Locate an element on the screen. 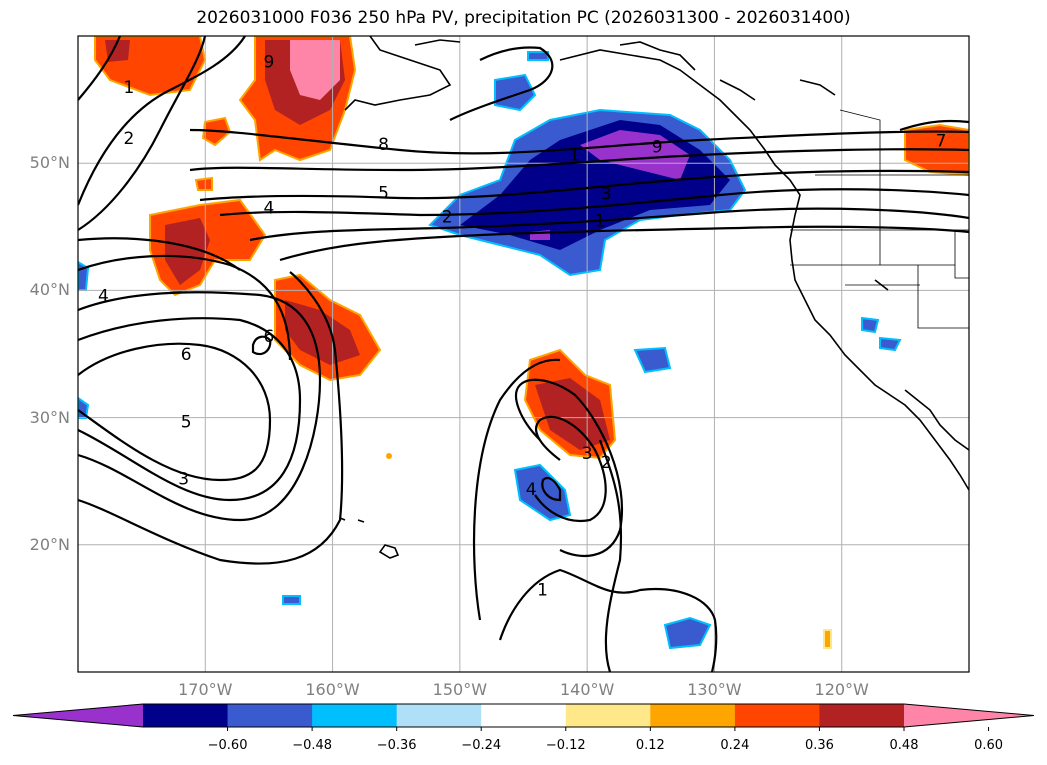 The height and width of the screenshot is (765, 1047). latitude-tick-label: 50°N is located at coordinates (49, 163).